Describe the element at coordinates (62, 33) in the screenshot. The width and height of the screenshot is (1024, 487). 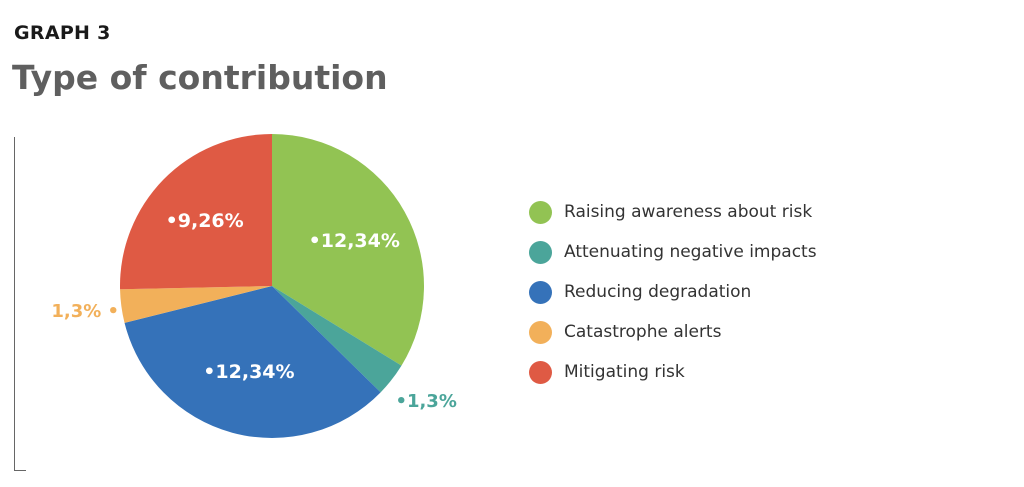
I see `graph-label: GRAPH 3` at that location.